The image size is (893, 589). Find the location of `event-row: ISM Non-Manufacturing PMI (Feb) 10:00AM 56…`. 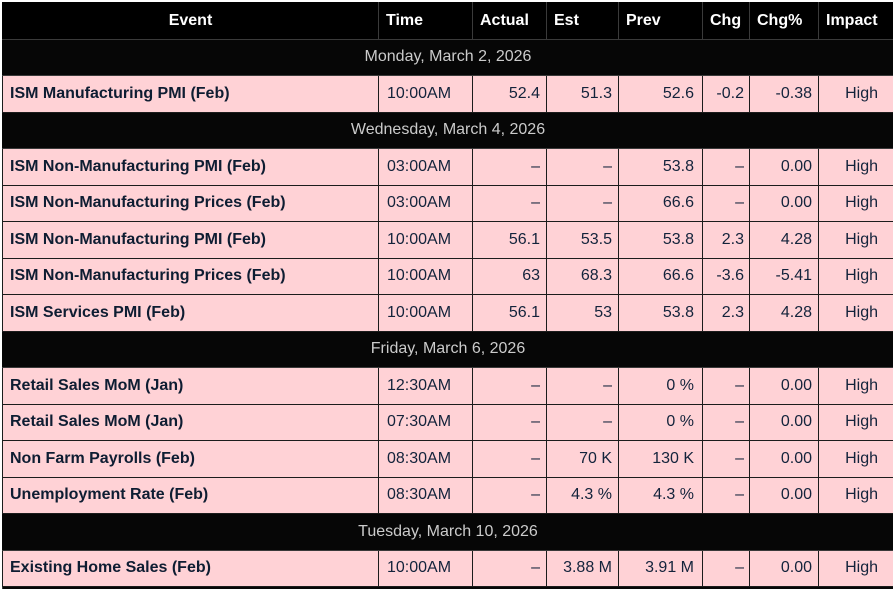

event-row: ISM Non-Manufacturing PMI (Feb) 10:00AM 56… is located at coordinates (447, 240).